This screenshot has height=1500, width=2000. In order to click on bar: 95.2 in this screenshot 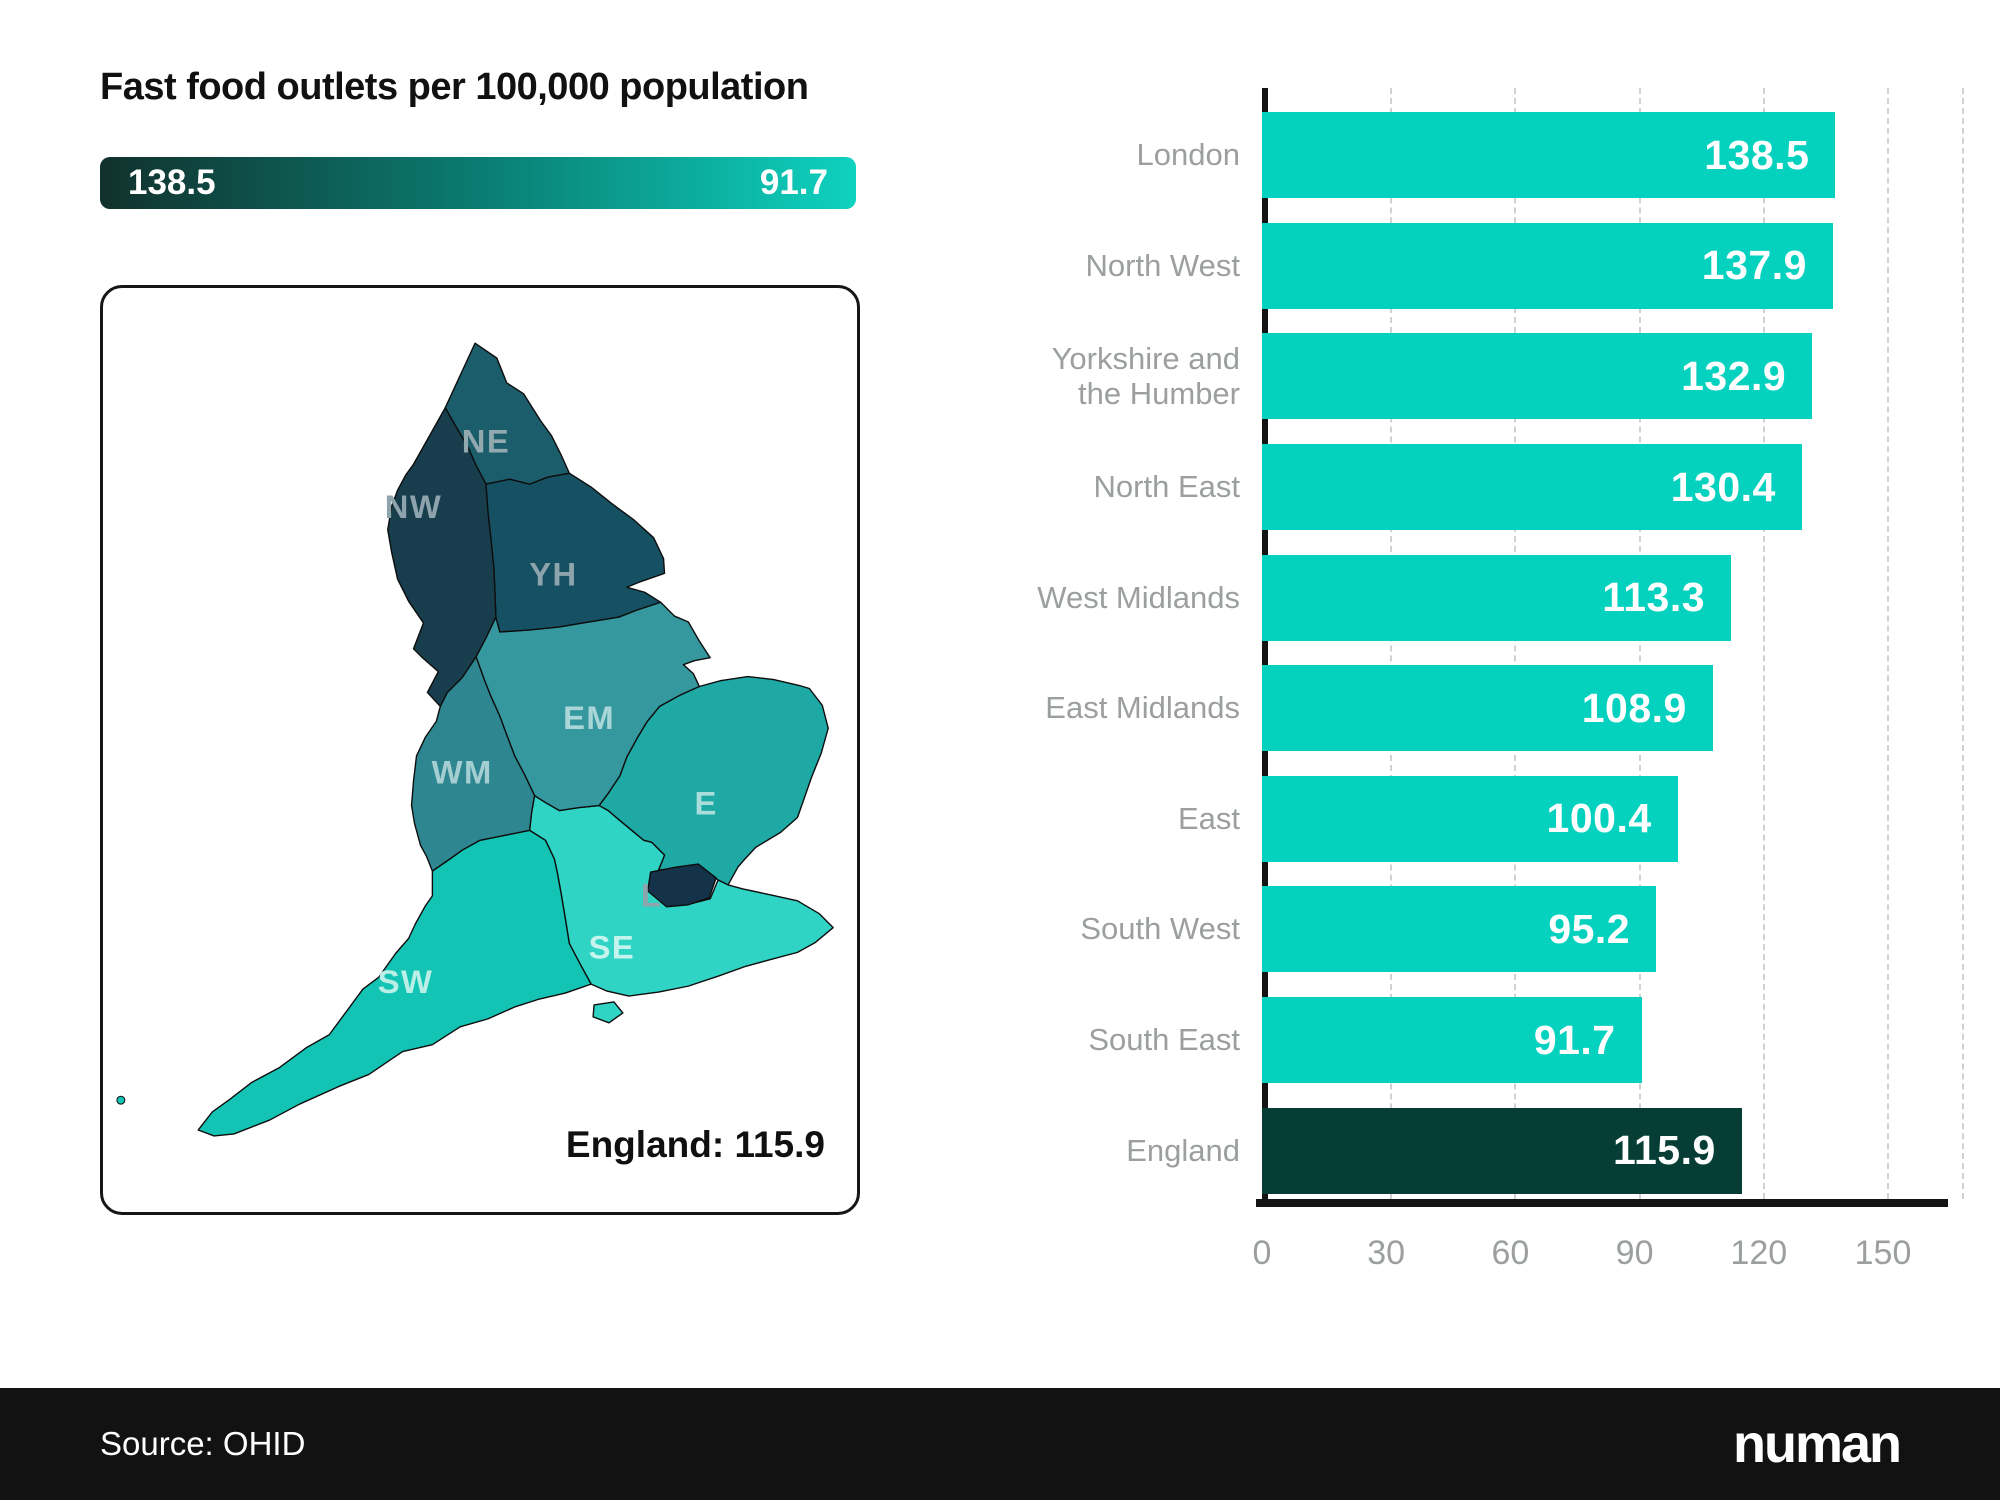, I will do `click(1459, 929)`.